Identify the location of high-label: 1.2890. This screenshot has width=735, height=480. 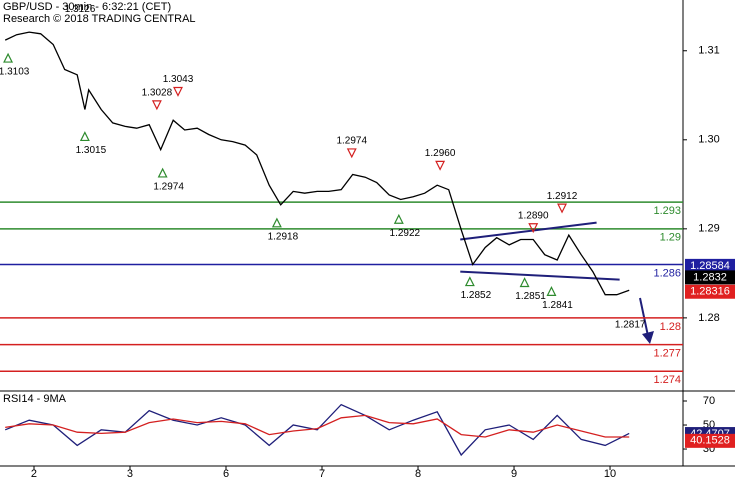
(533, 215).